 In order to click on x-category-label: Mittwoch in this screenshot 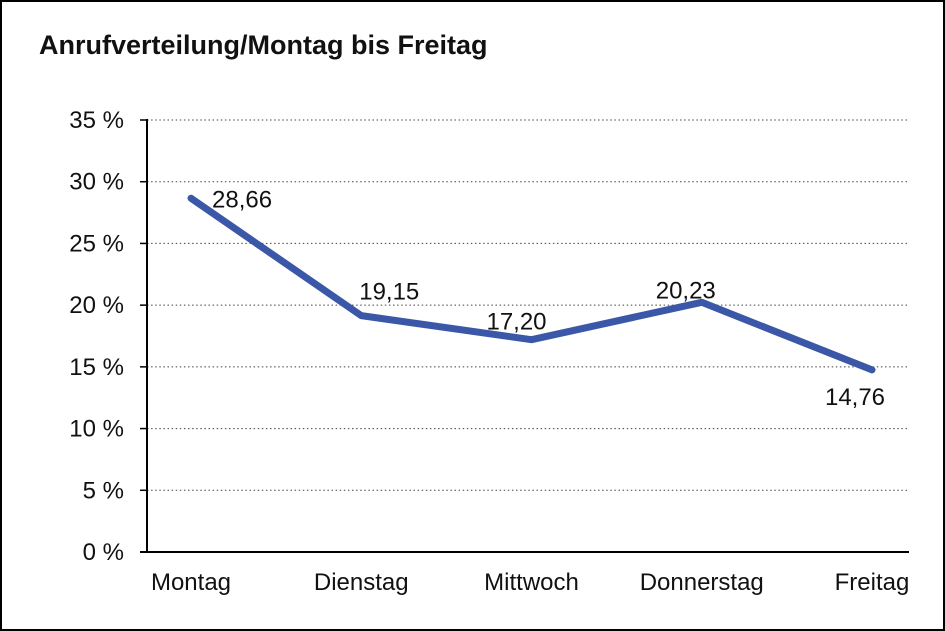, I will do `click(531, 582)`.